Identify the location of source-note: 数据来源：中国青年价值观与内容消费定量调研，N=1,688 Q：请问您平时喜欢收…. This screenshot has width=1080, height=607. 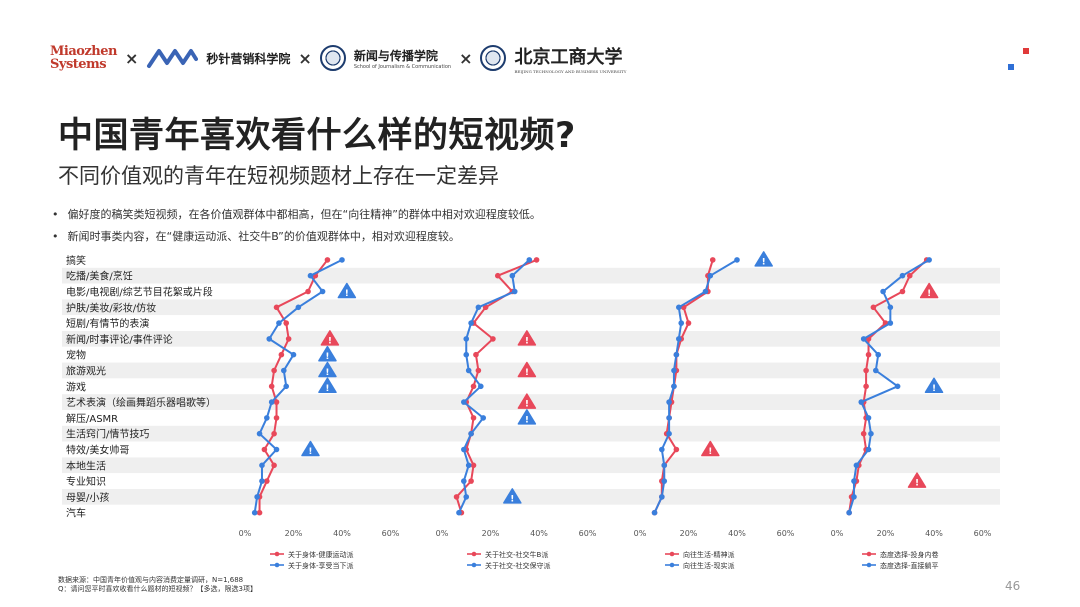
(157, 584).